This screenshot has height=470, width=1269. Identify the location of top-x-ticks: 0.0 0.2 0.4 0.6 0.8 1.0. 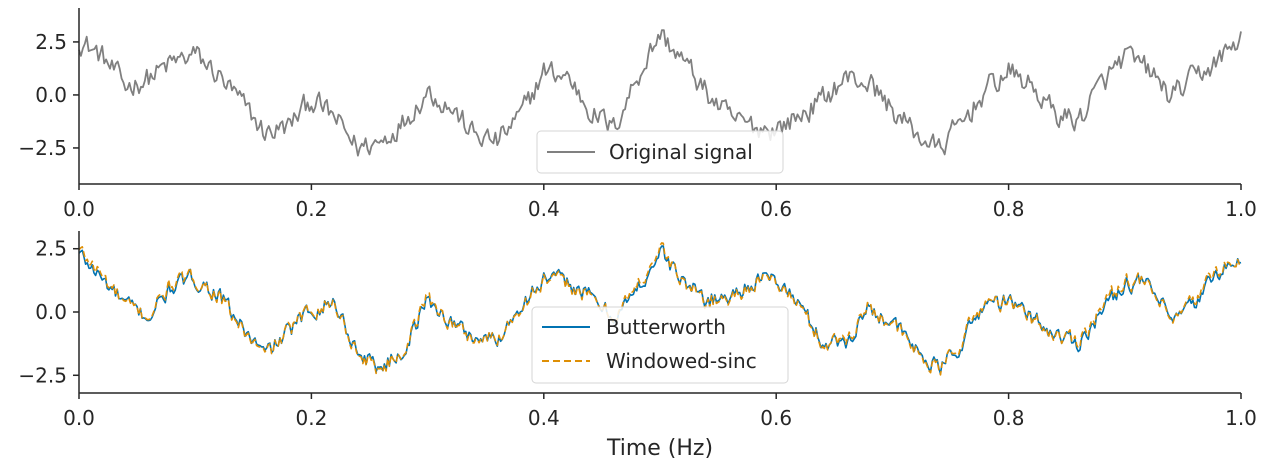
(660, 202).